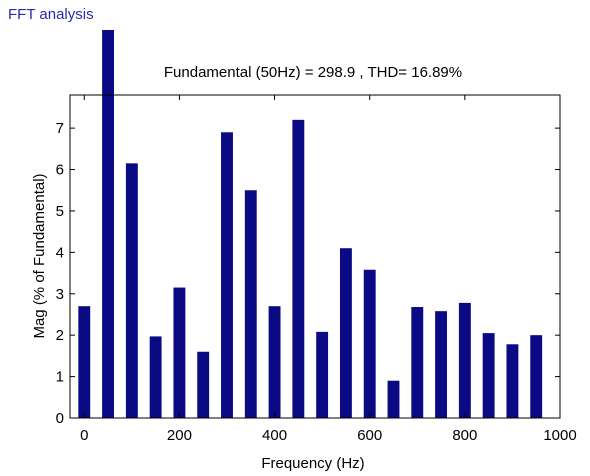 The image size is (590, 476). I want to click on x-tick-label: 200, so click(179, 435).